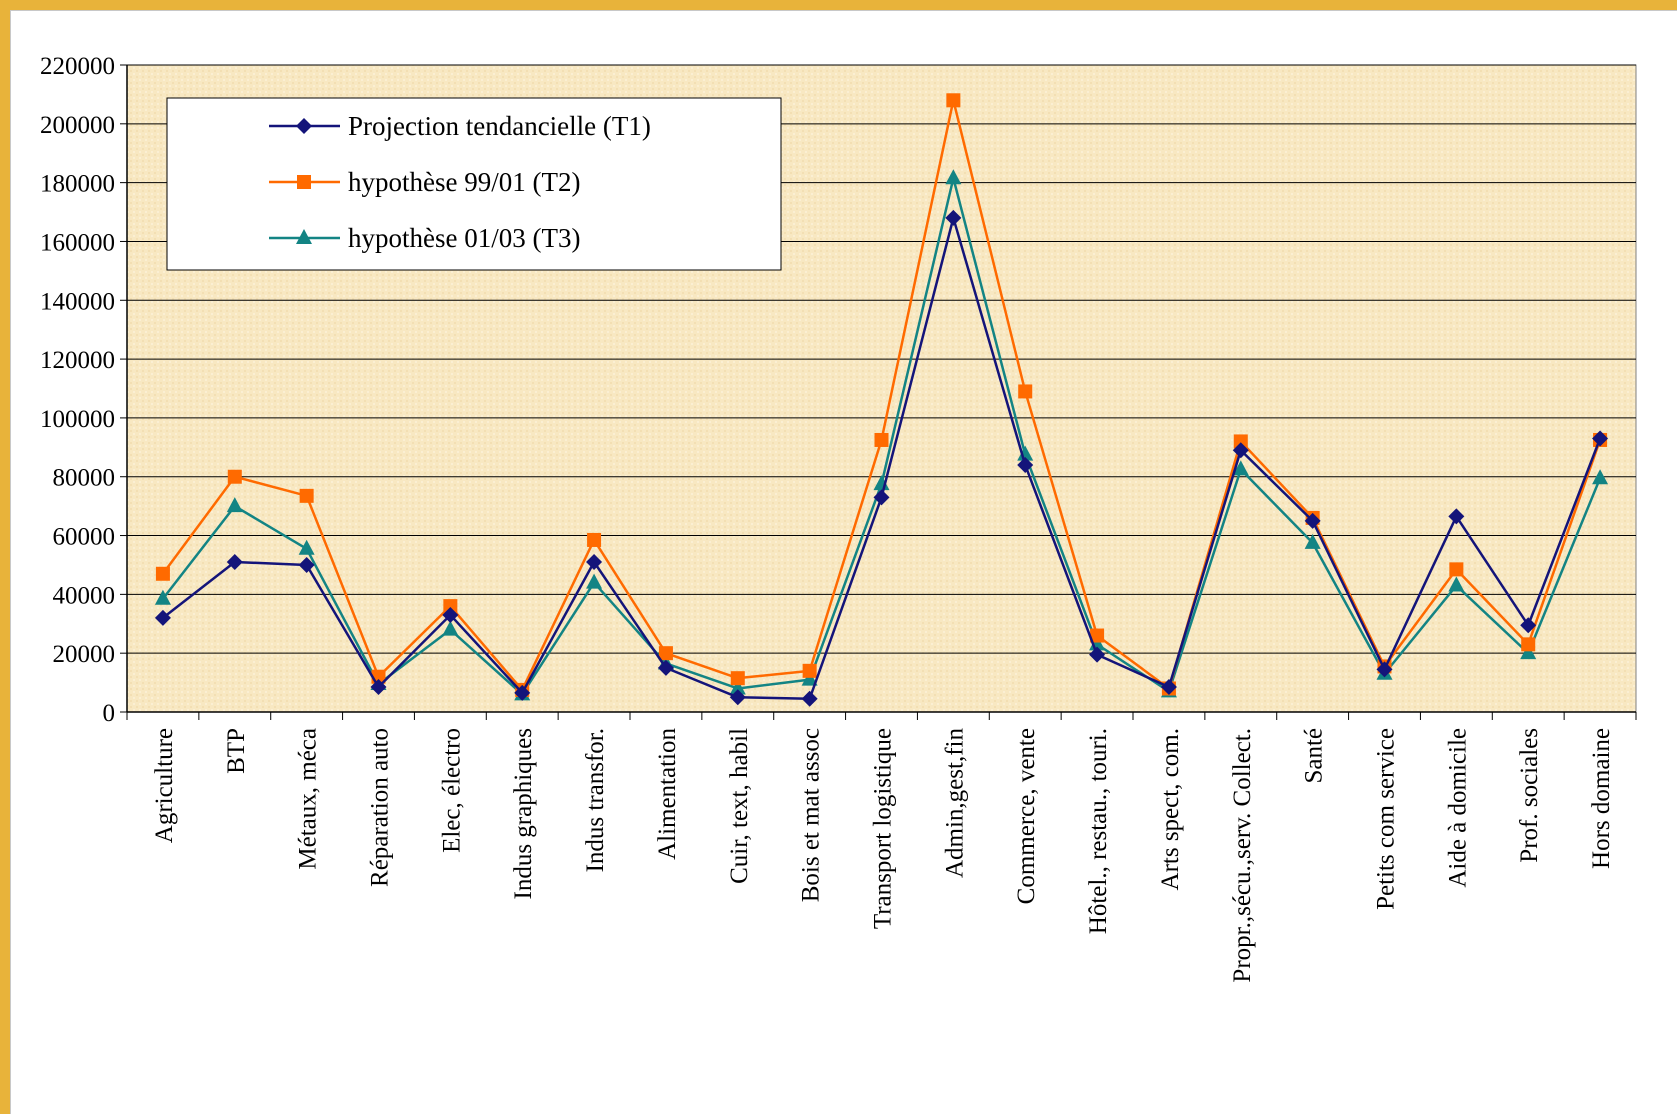  What do you see at coordinates (77, 66) in the screenshot?
I see `y-tick-label: 220000` at bounding box center [77, 66].